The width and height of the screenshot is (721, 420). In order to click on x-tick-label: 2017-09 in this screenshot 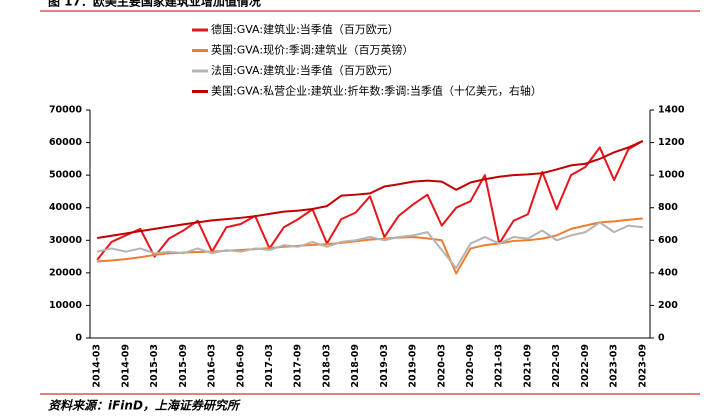, I will do `click(298, 366)`.